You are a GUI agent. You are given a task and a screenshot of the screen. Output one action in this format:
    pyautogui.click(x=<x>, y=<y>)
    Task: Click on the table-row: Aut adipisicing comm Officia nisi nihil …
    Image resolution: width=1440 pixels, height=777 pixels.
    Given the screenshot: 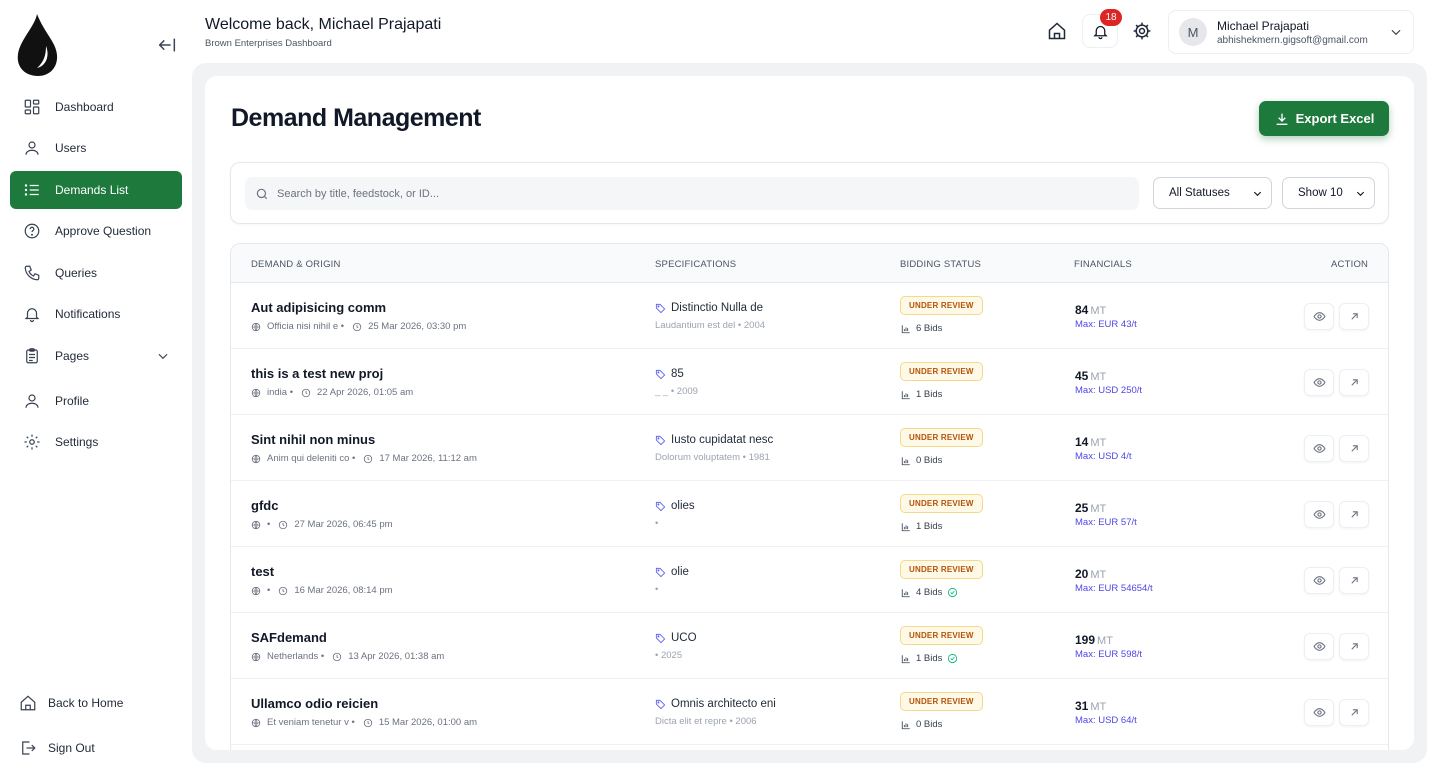 What is the action you would take?
    pyautogui.click(x=809, y=316)
    